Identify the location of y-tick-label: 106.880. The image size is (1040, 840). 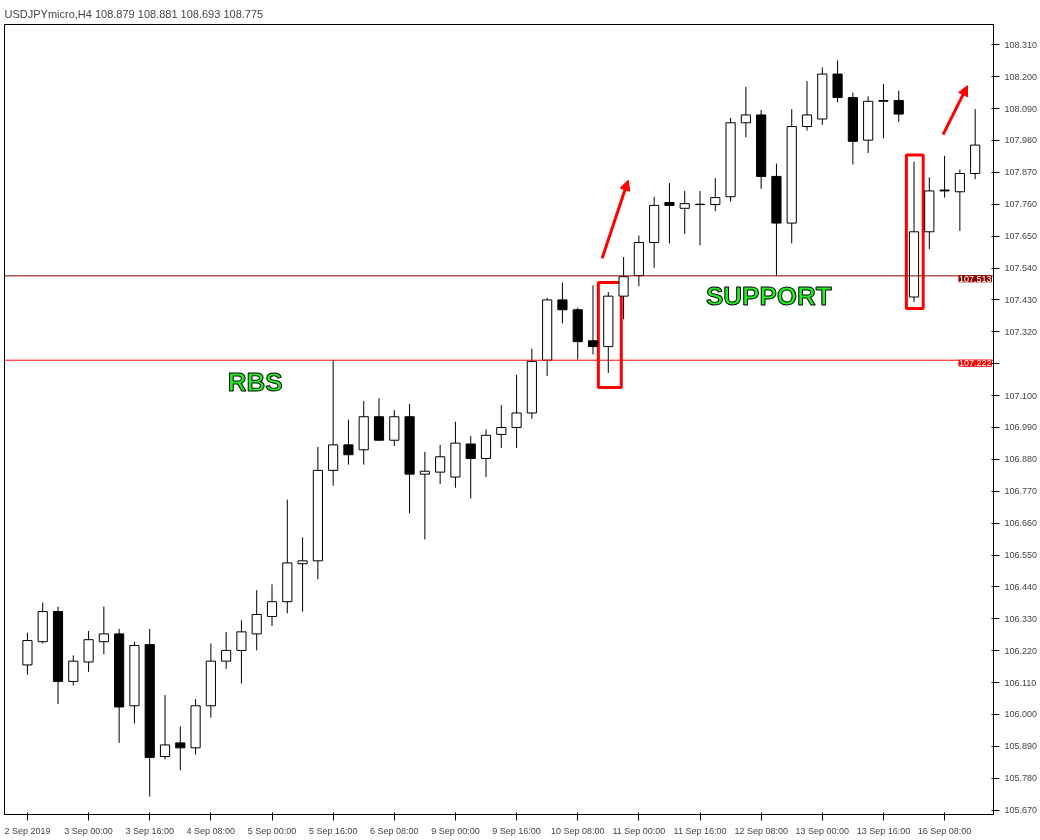
(1021, 459).